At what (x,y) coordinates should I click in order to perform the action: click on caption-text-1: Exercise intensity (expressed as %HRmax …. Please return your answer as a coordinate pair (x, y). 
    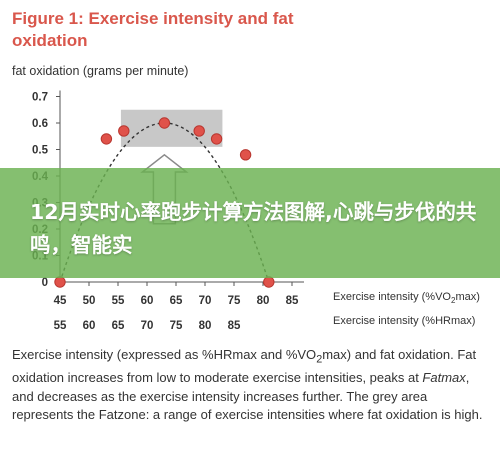
    Looking at the image, I should click on (164, 354).